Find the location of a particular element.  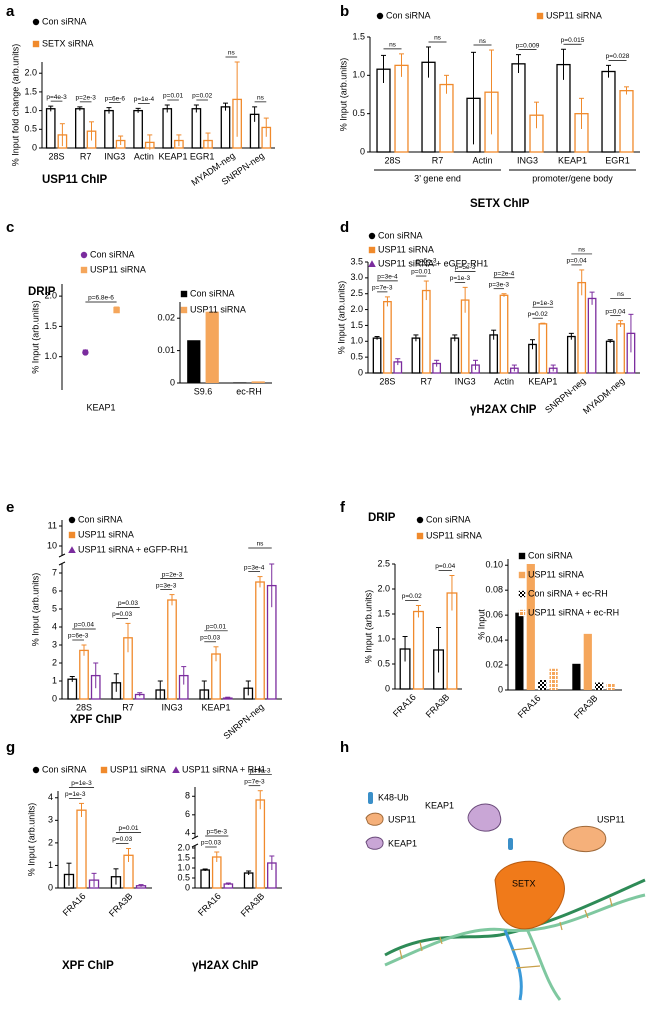

y-tick-label: 11 is located at coordinates (52, 525).